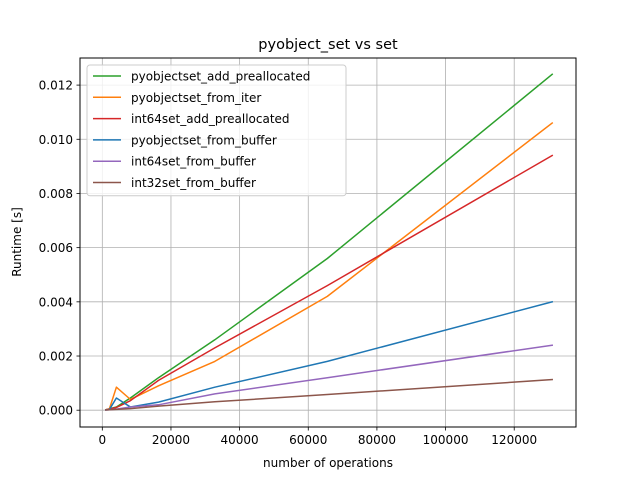 The image size is (640, 480). I want to click on chart-title: pyobject_set vs set, so click(328, 45).